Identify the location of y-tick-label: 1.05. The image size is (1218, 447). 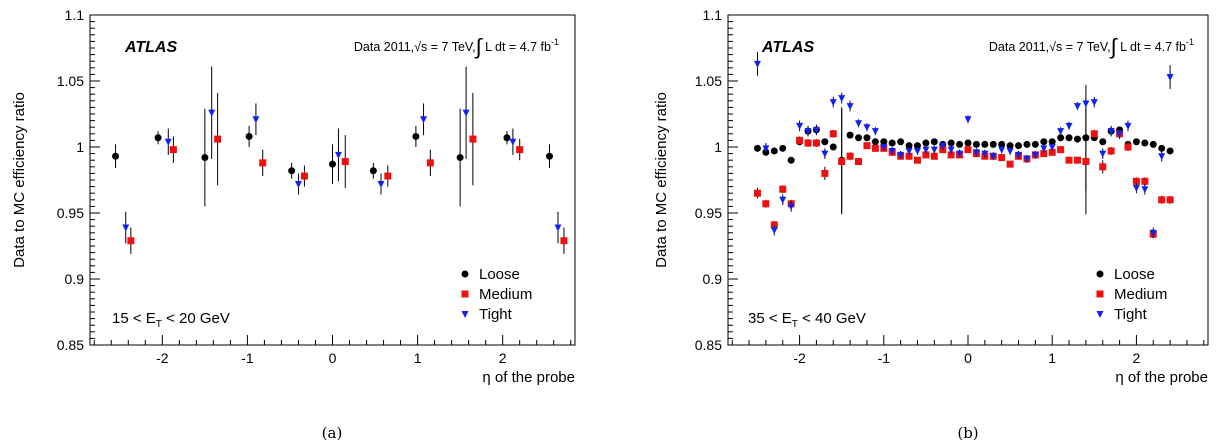
(708, 81).